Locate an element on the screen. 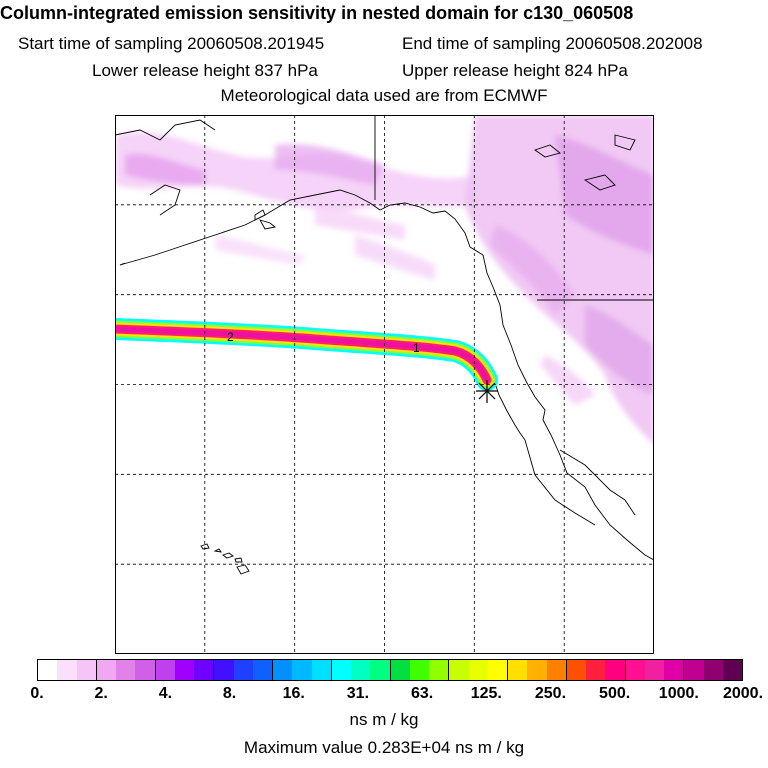  colorbar-tick-label: 2000. is located at coordinates (743, 693).